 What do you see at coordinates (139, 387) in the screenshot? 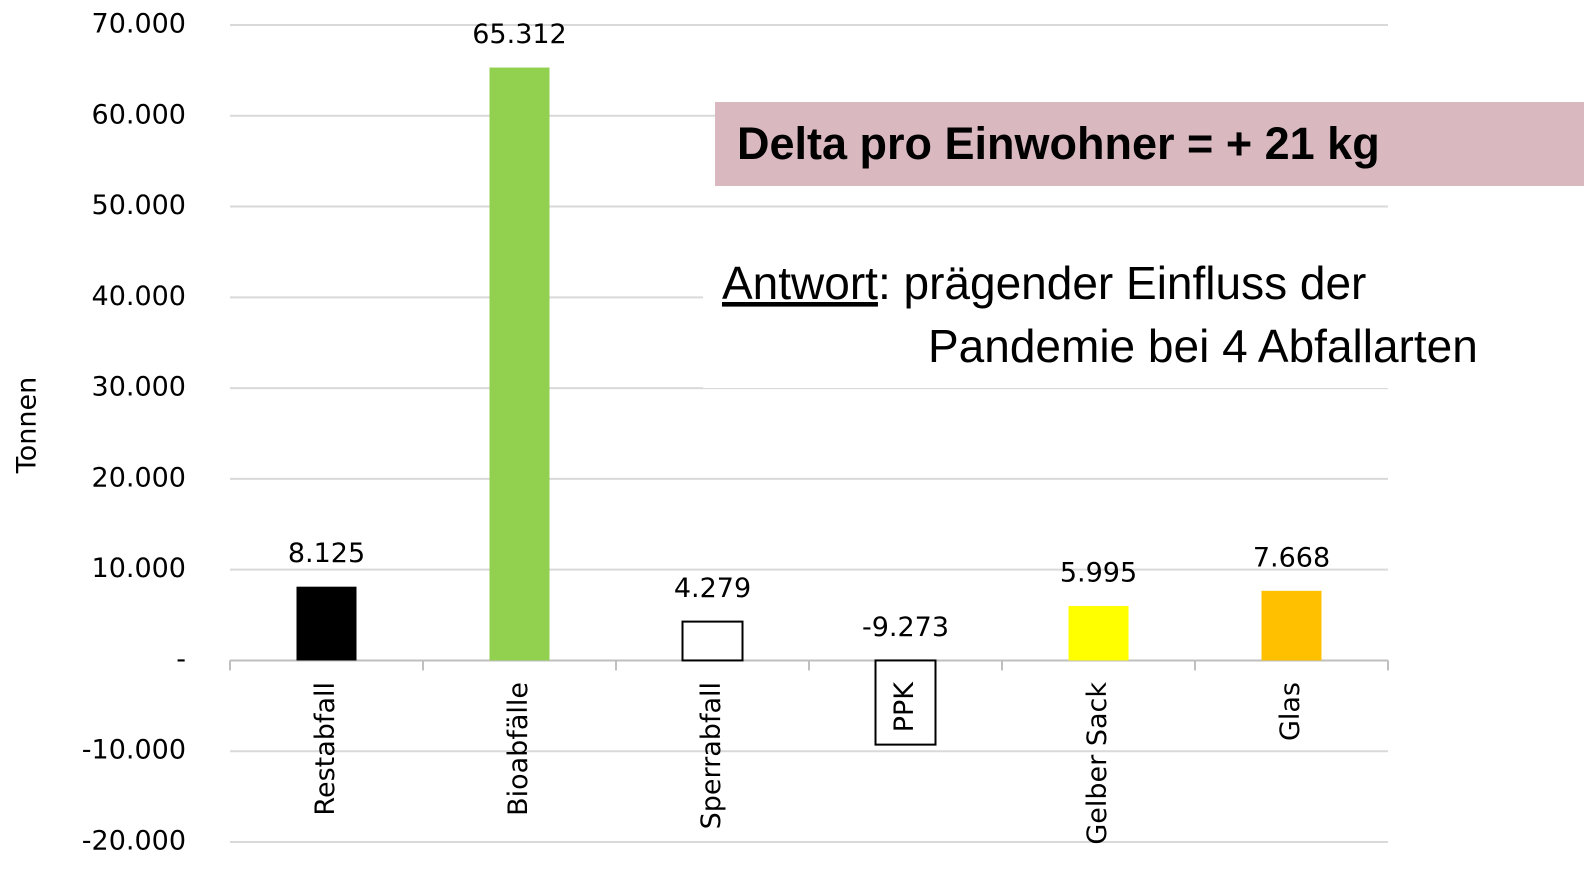
I see `y-tick-label: 30.000` at bounding box center [139, 387].